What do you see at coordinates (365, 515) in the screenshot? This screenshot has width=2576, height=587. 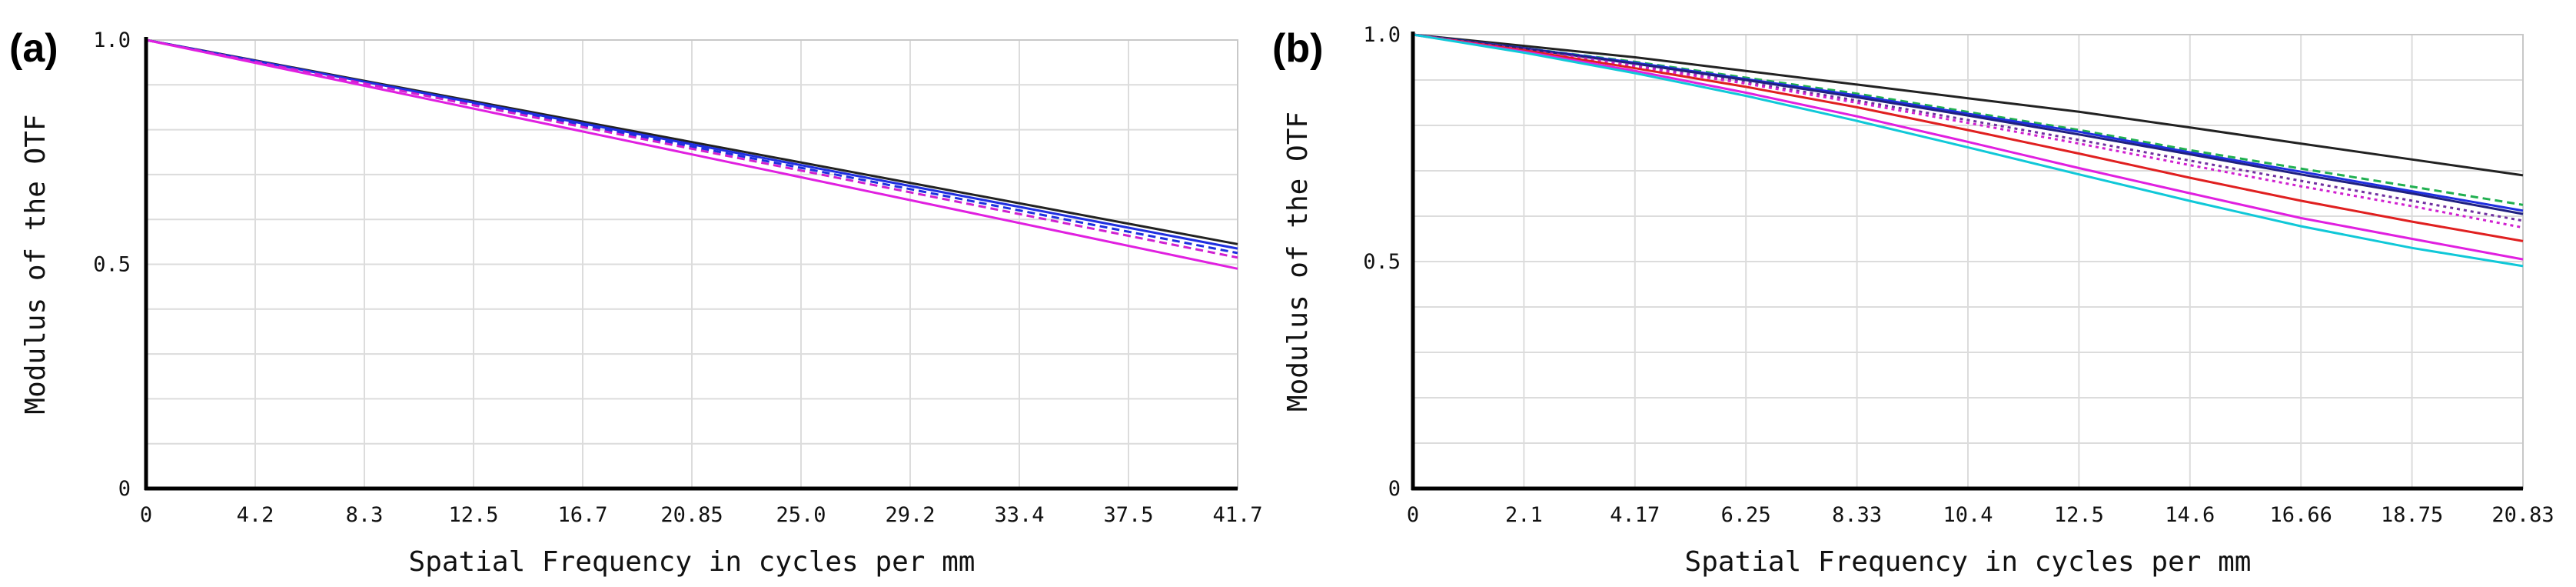 I see `x-tick-label: 8.3` at bounding box center [365, 515].